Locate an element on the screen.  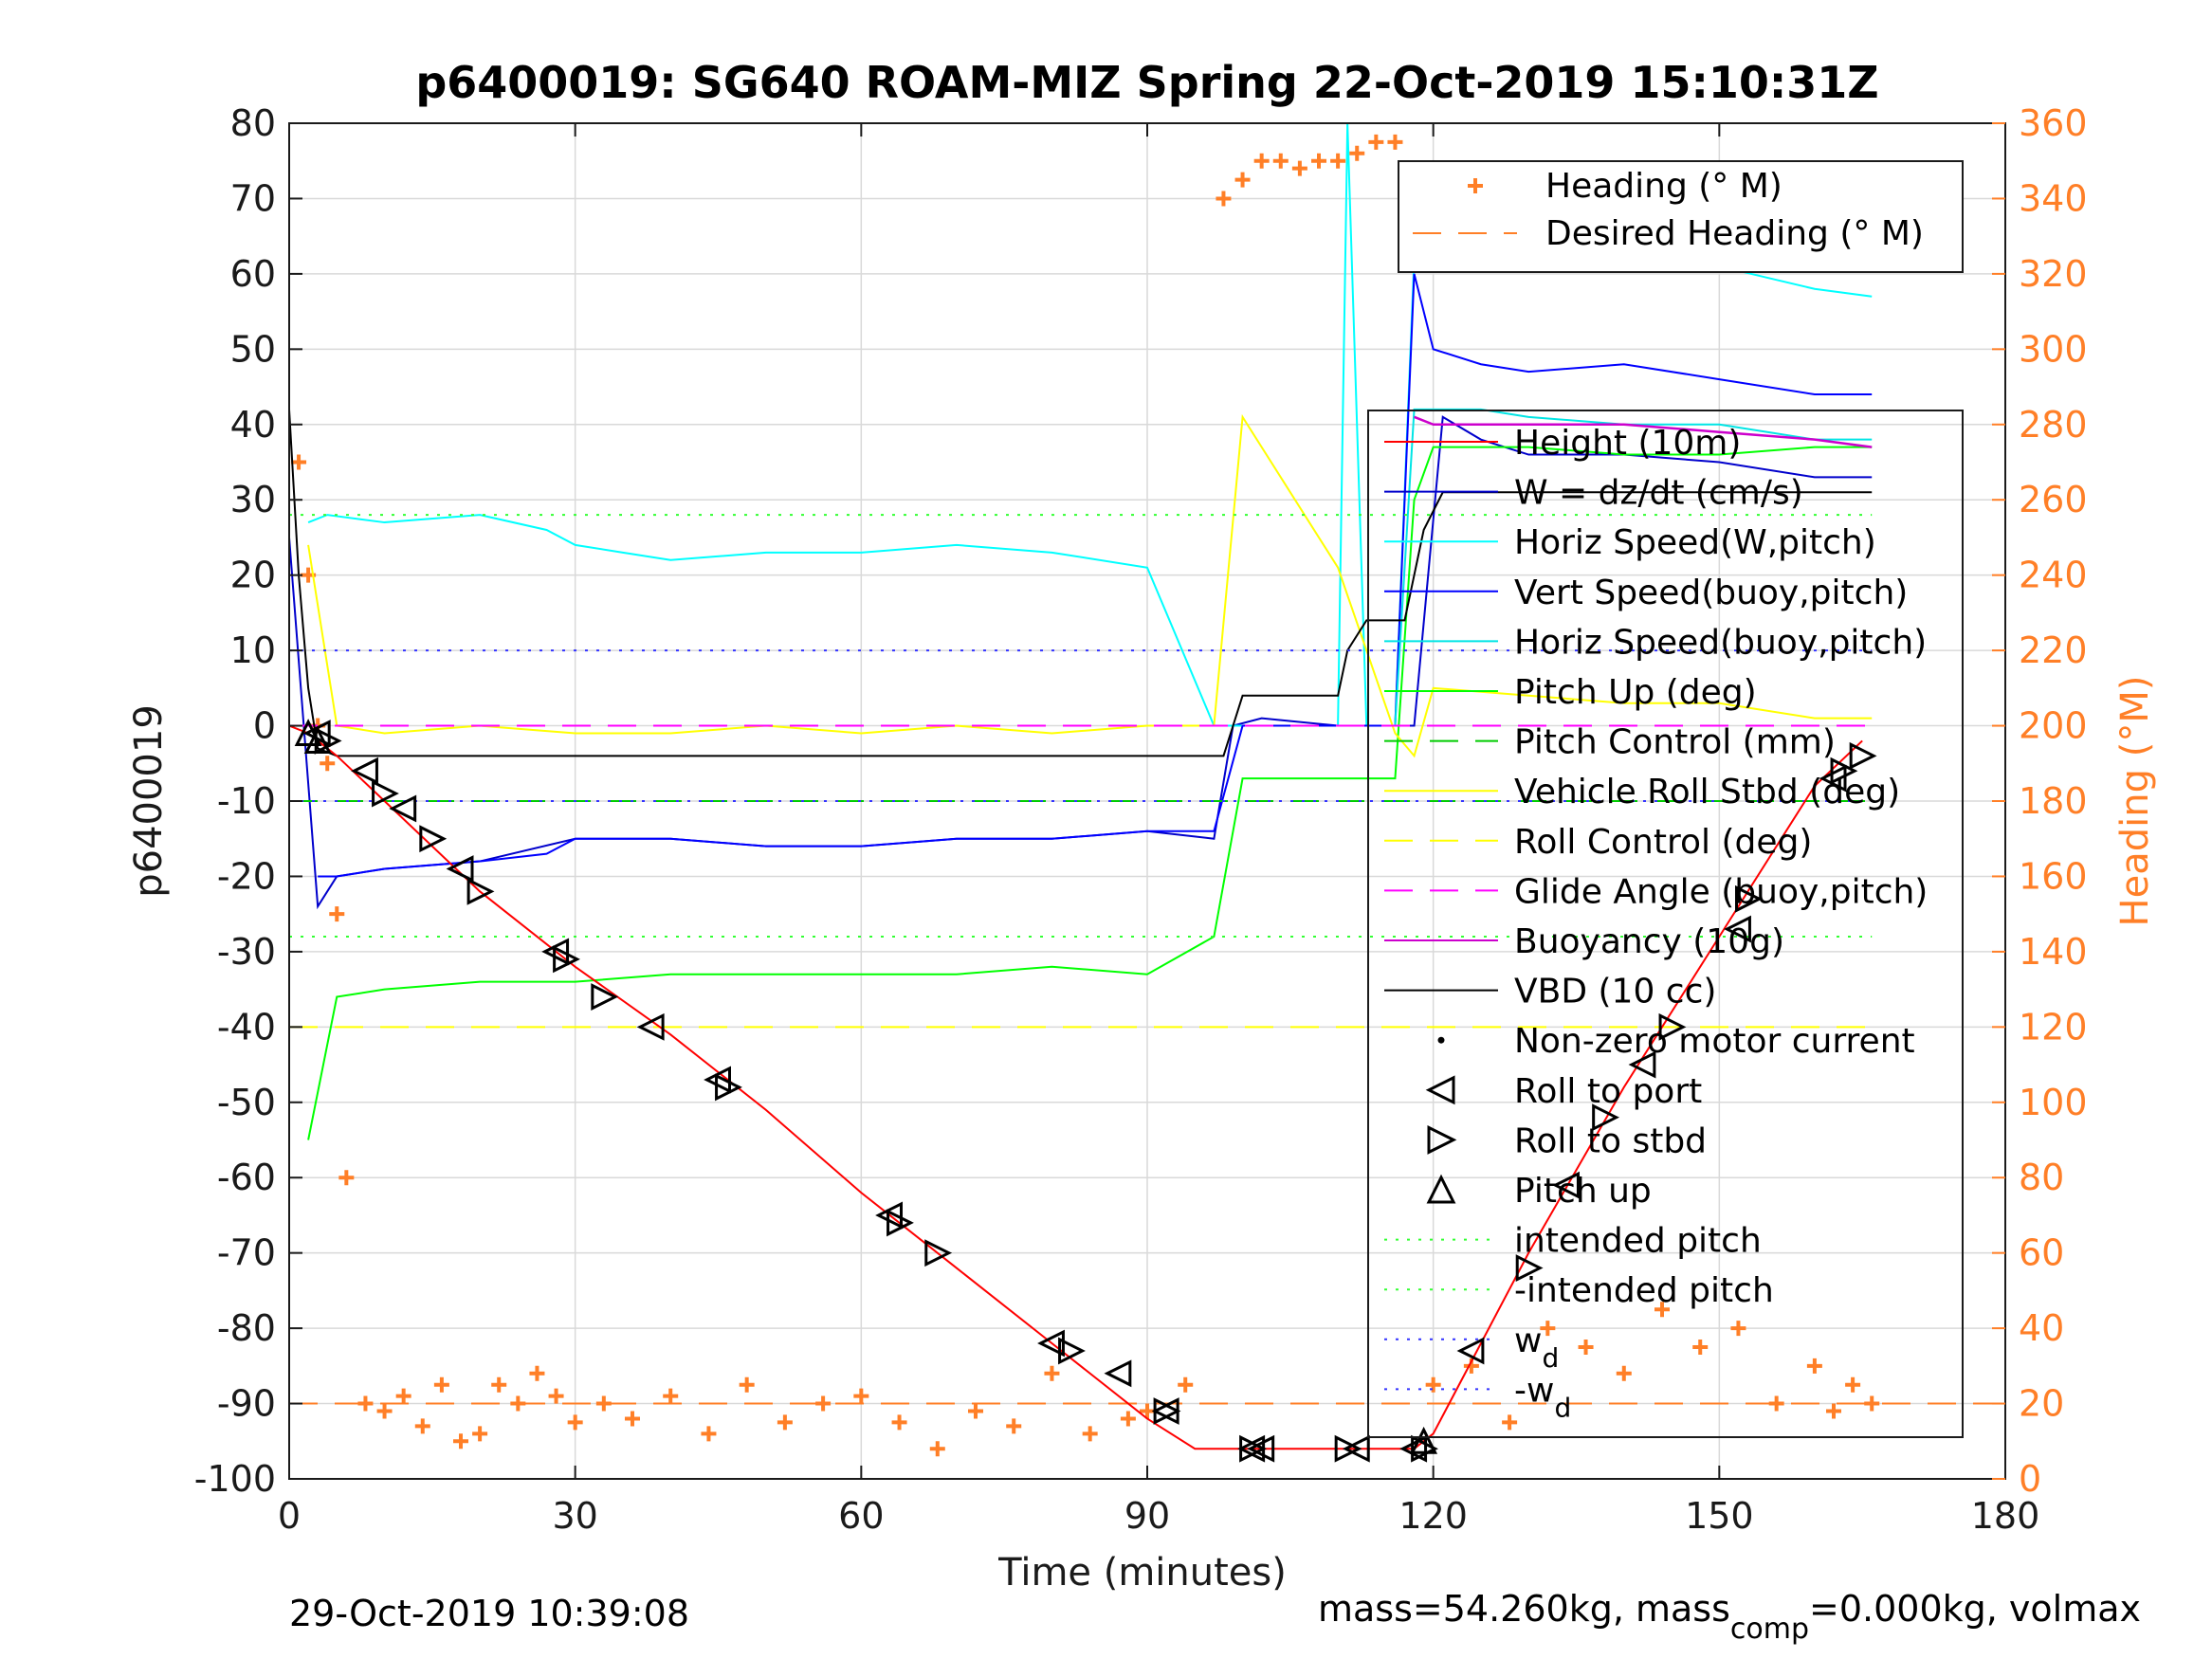
y-tick-label: 0 is located at coordinates (264, 726).